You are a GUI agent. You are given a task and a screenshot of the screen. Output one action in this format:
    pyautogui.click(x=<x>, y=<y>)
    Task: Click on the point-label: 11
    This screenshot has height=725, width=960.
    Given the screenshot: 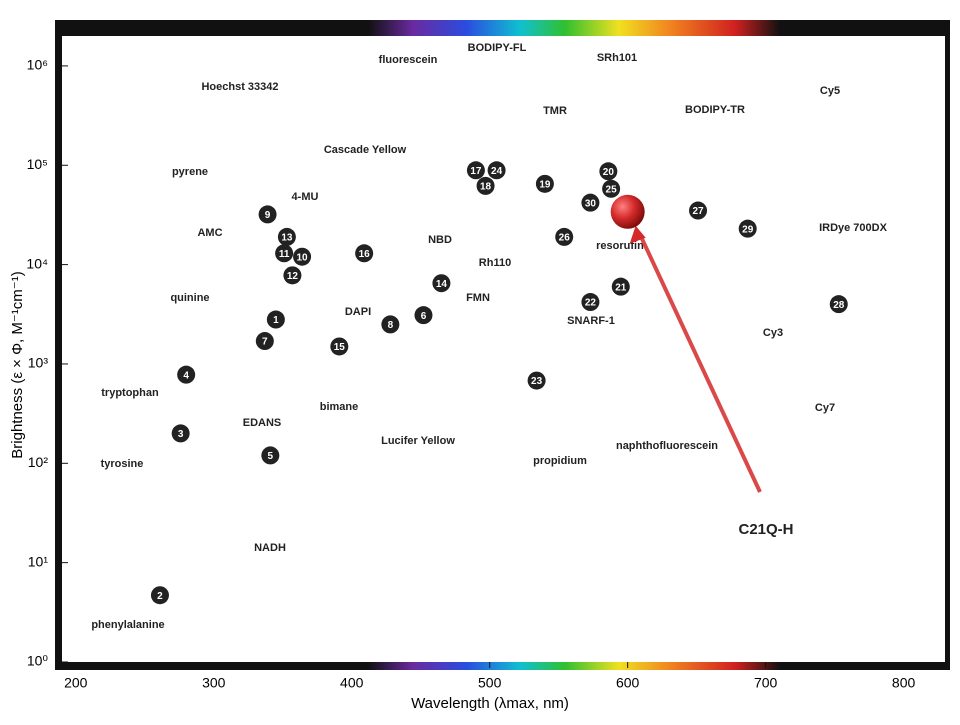 What is the action you would take?
    pyautogui.click(x=284, y=254)
    